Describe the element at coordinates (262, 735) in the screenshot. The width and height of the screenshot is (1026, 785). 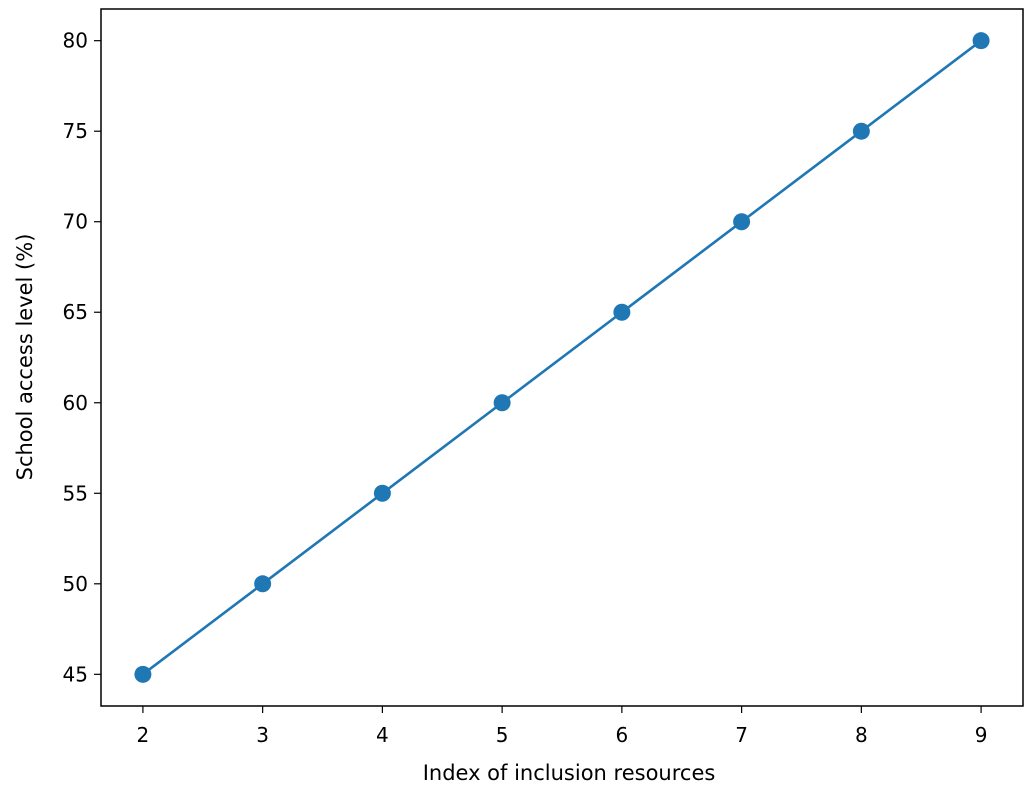
I see `x-tick-label: 3` at that location.